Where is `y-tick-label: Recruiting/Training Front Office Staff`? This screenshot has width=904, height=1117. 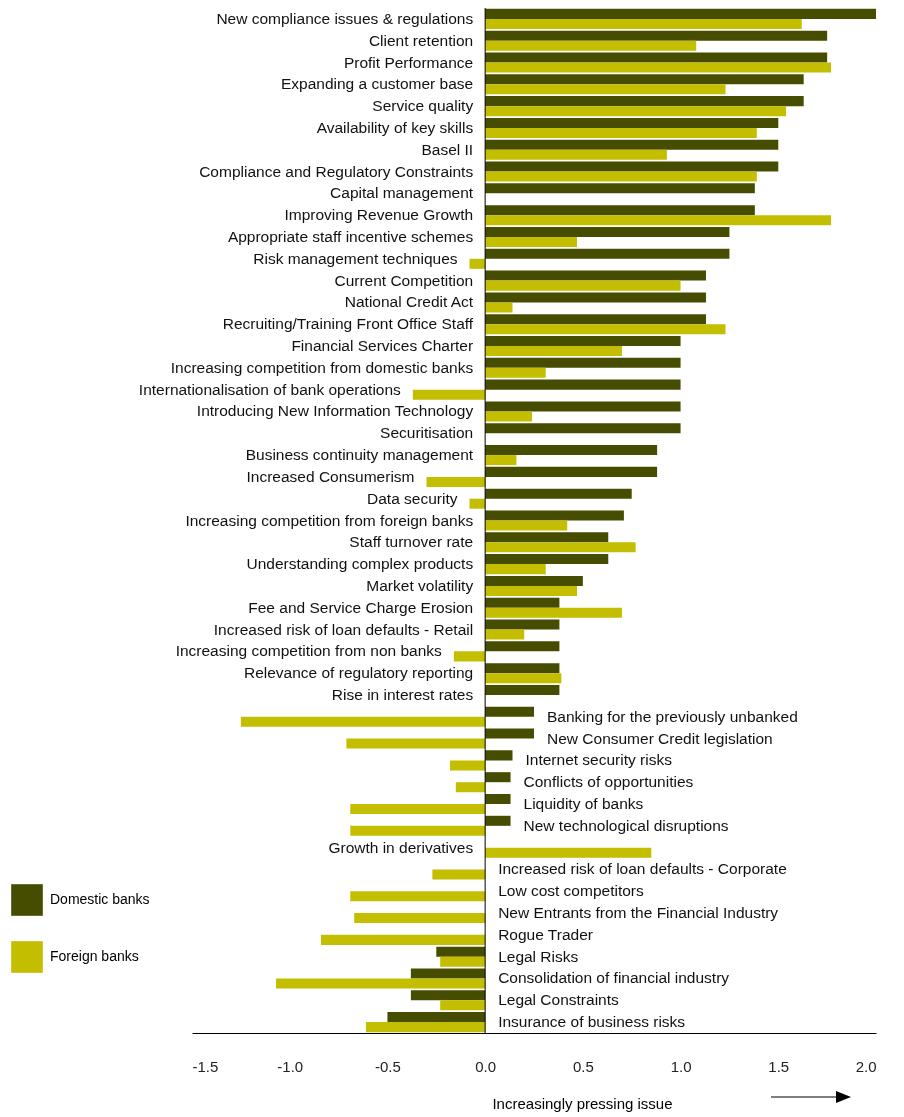 y-tick-label: Recruiting/Training Front Office Staff is located at coordinates (348, 324).